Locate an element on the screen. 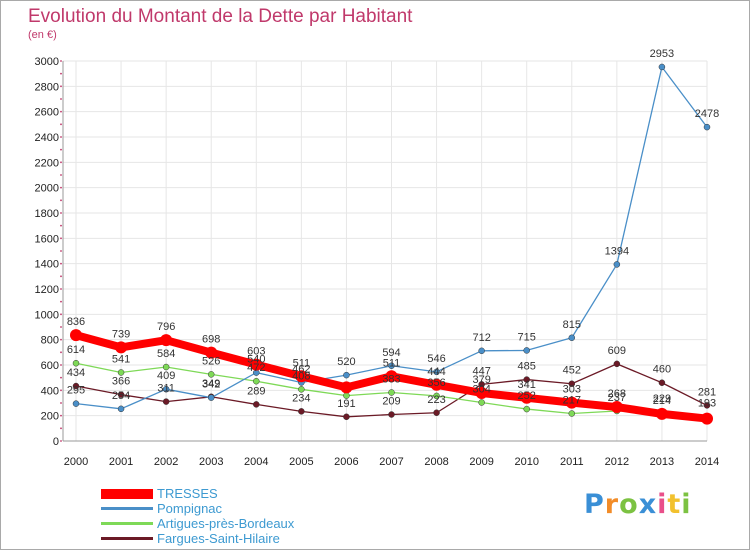 This screenshot has width=750, height=550. data-label: 366 is located at coordinates (121, 382).